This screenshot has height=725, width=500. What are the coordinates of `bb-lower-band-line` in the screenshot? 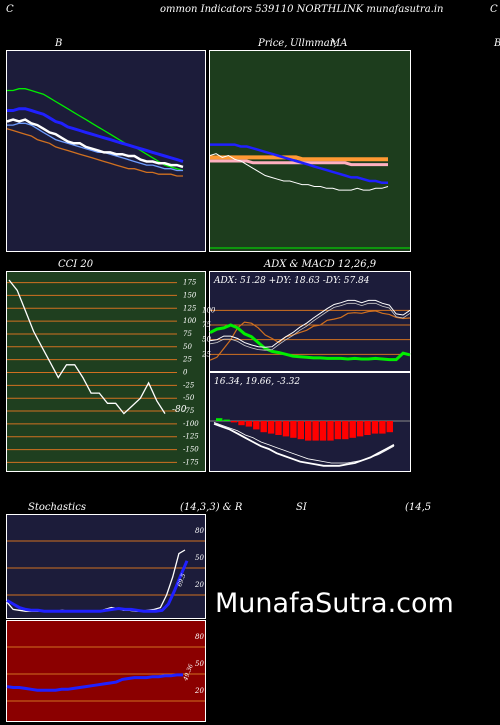 It's located at (95, 147).